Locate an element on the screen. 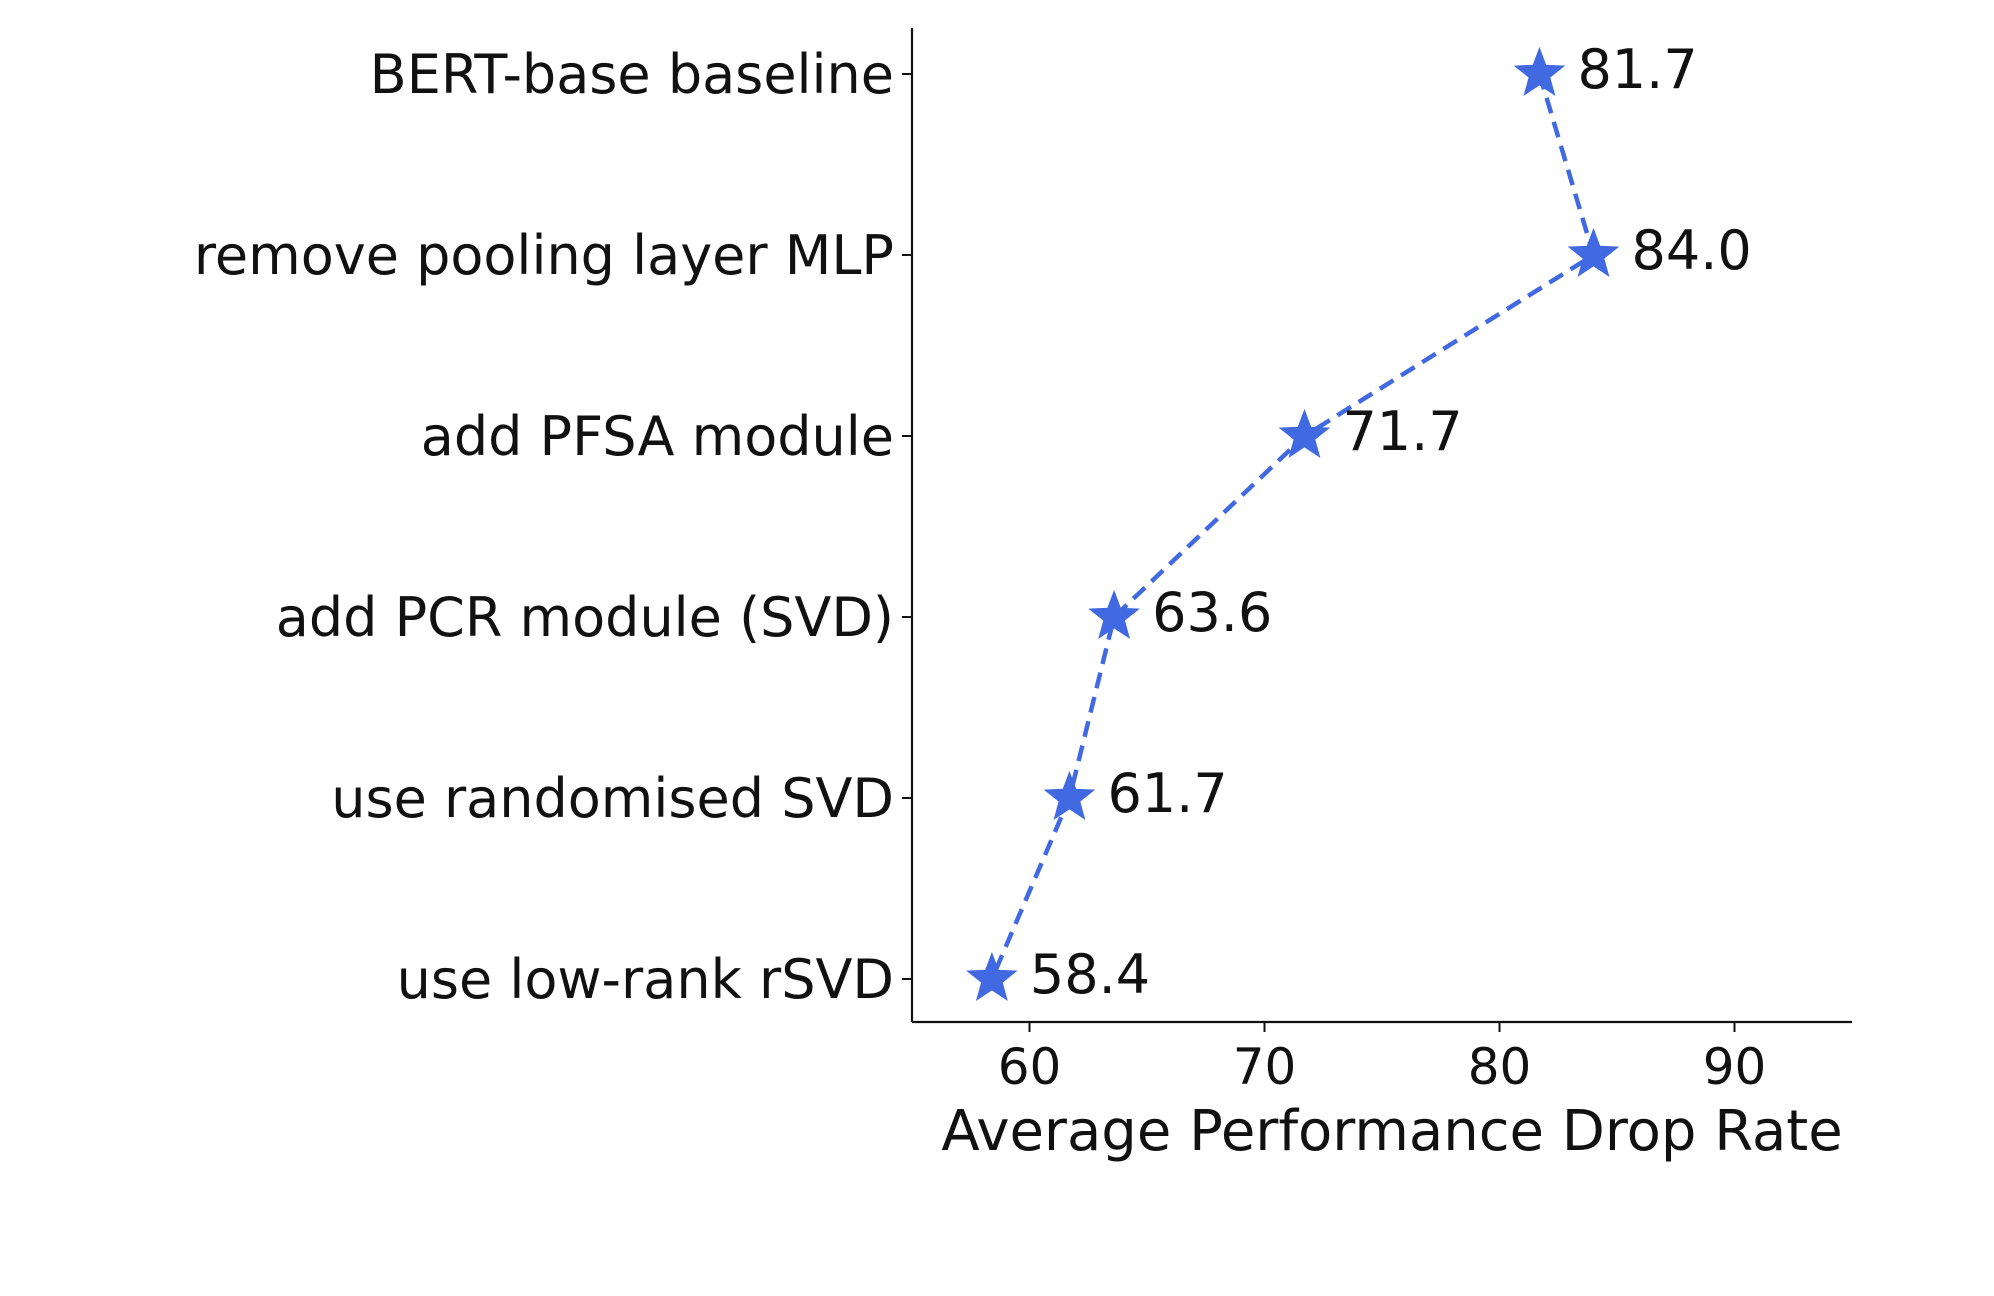 The height and width of the screenshot is (1296, 1994). category-label: use randomised SVD is located at coordinates (612, 798).